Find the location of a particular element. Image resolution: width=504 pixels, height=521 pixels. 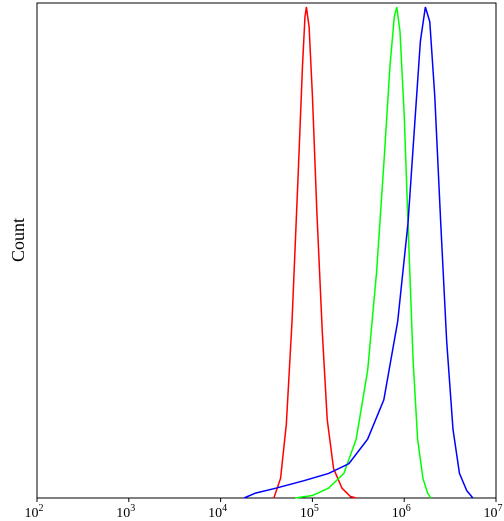

x-axis-ticks: 10² 10³ 10⁴ 10⁵ 10⁶ 10⁷ is located at coordinates (264, 509).